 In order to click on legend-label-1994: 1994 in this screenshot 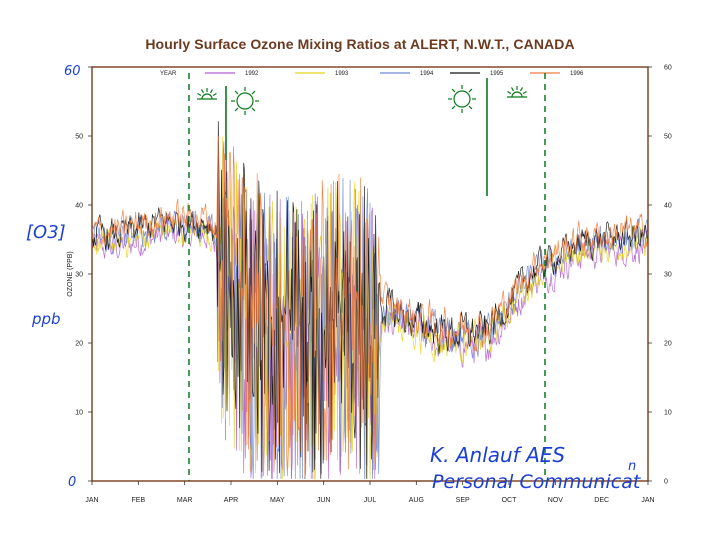, I will do `click(427, 74)`.